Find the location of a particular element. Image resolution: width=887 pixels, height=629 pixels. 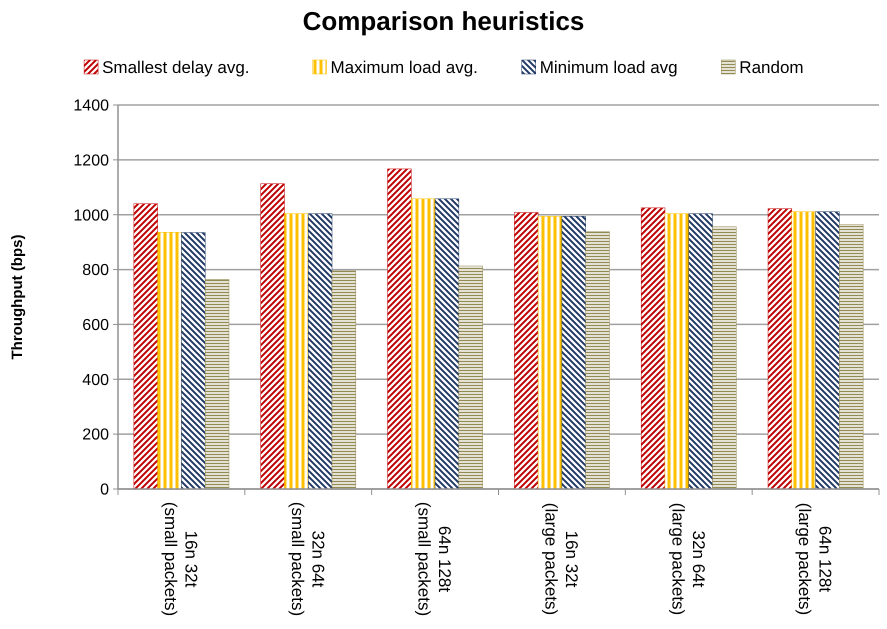

x-tick-label: 32n 64t (large packets) is located at coordinates (688, 559).